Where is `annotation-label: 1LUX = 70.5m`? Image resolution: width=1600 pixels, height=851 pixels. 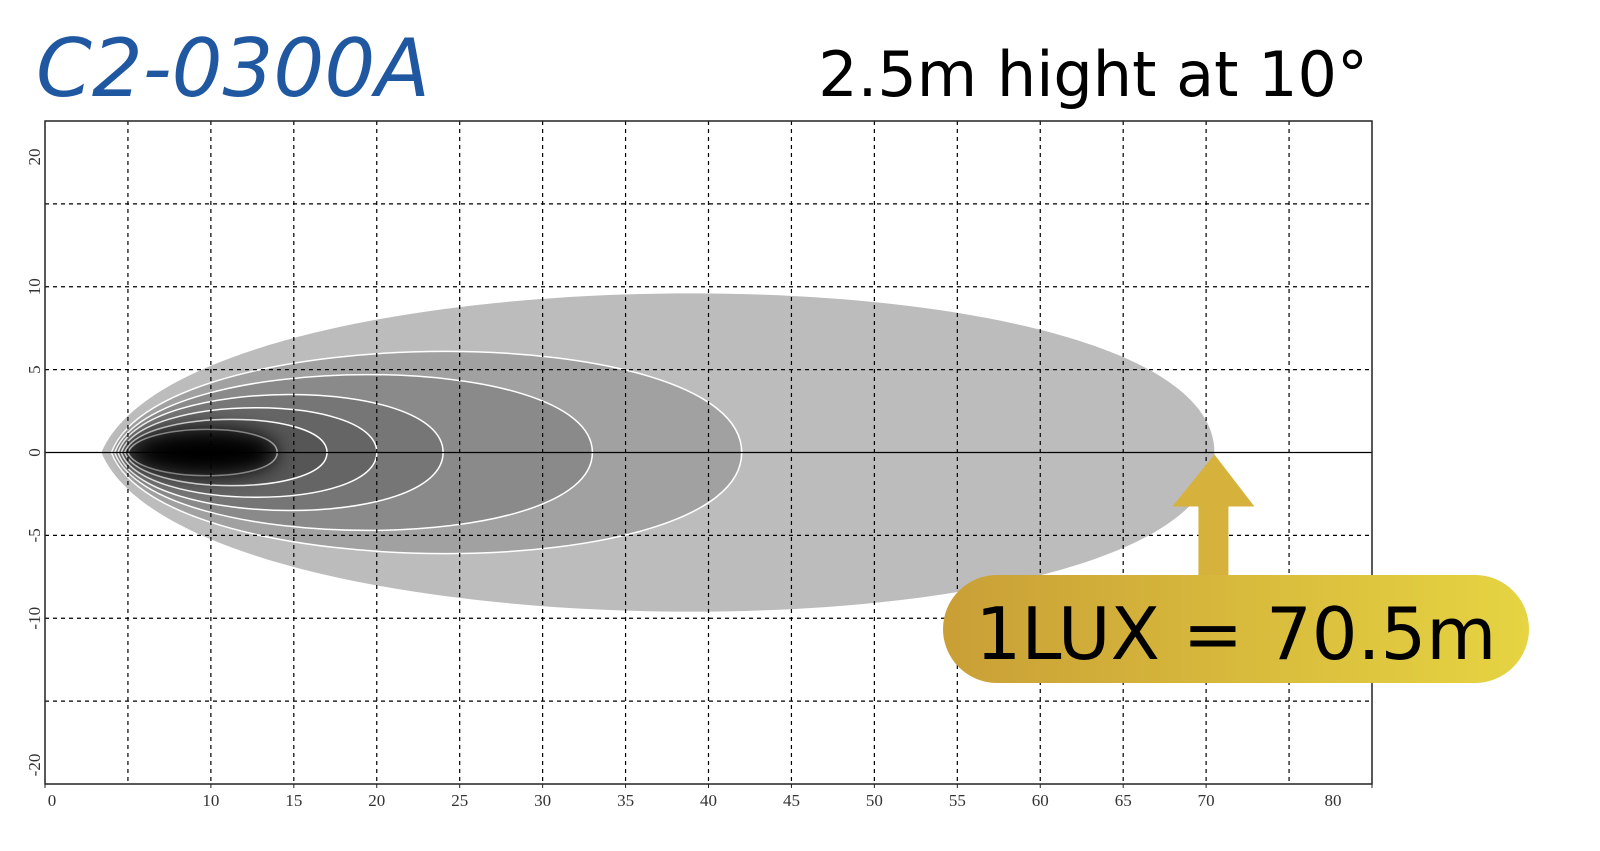
annotation-label: 1LUX = 70.5m is located at coordinates (1236, 634).